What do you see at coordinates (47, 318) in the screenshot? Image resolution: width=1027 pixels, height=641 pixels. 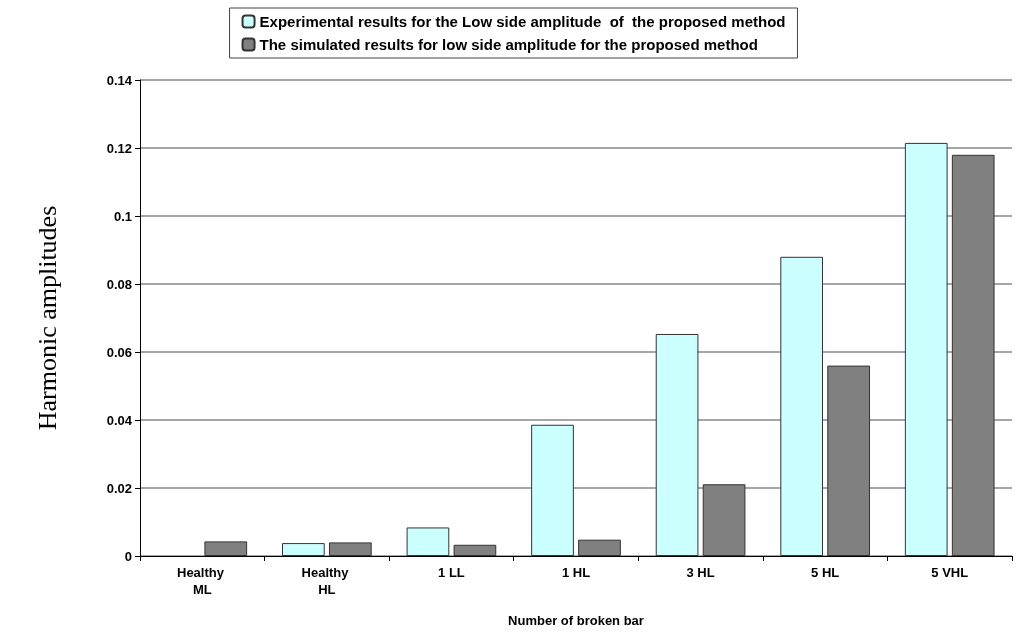 I see `y-axis-title: Harmonic amplitudes` at bounding box center [47, 318].